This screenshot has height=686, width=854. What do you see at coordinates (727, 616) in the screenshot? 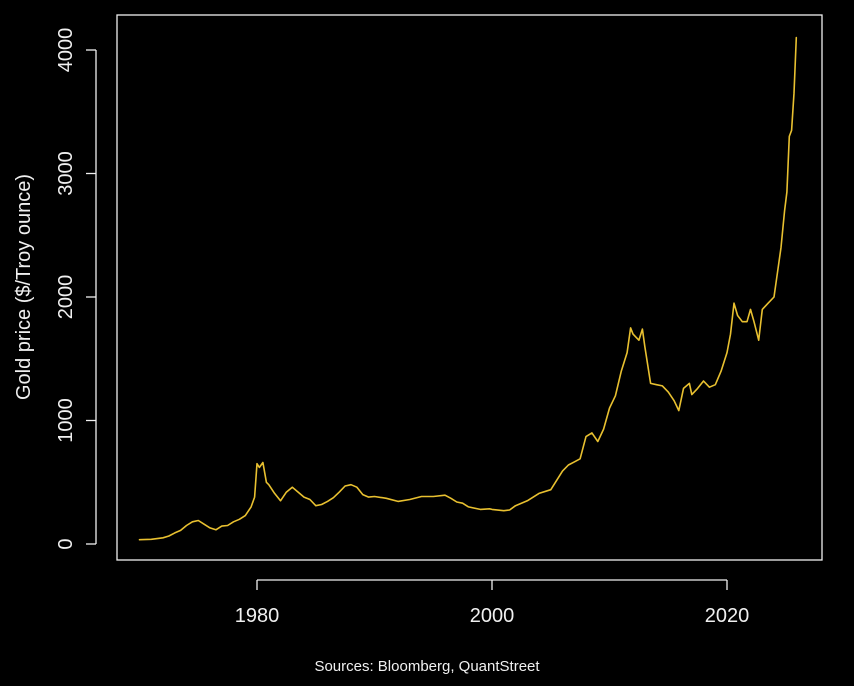
I see `x-tick-label: 2020` at bounding box center [727, 616].